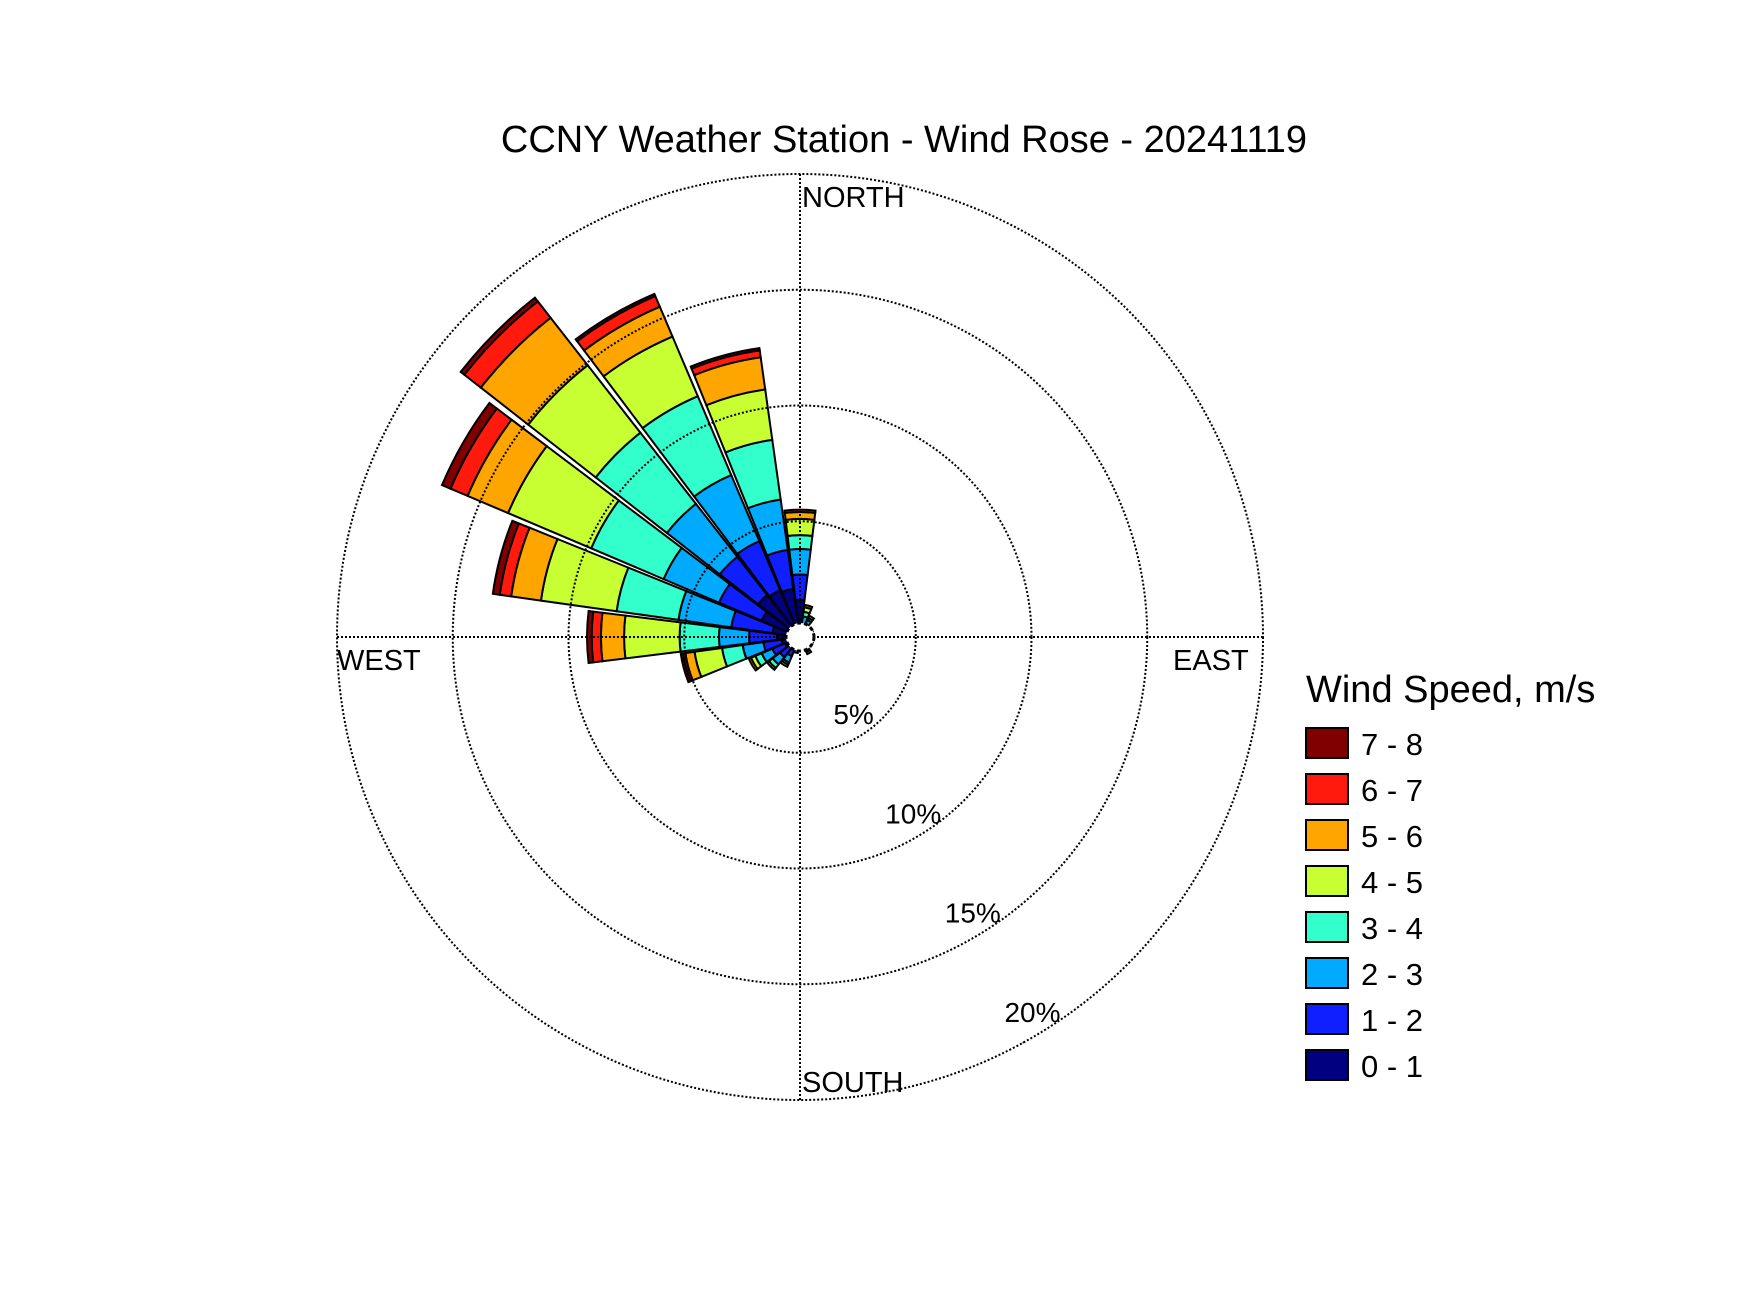 The width and height of the screenshot is (1750, 1313). Describe the element at coordinates (628, 488) in the screenshot. I see `wind-sectors` at that location.